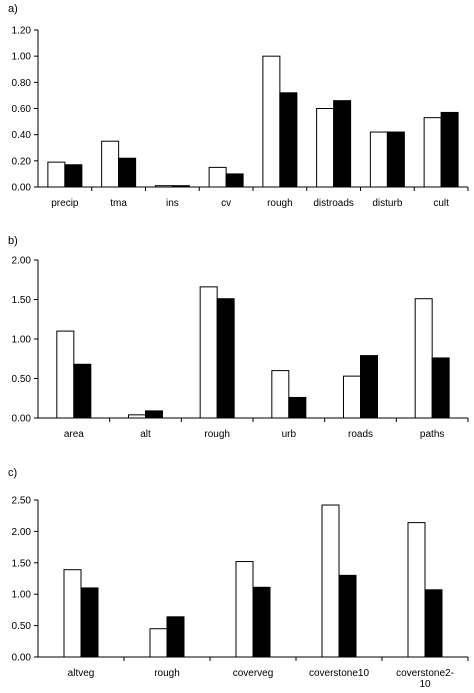 The image size is (474, 693). I want to click on y-tick-label: 0.40, so click(22, 135).